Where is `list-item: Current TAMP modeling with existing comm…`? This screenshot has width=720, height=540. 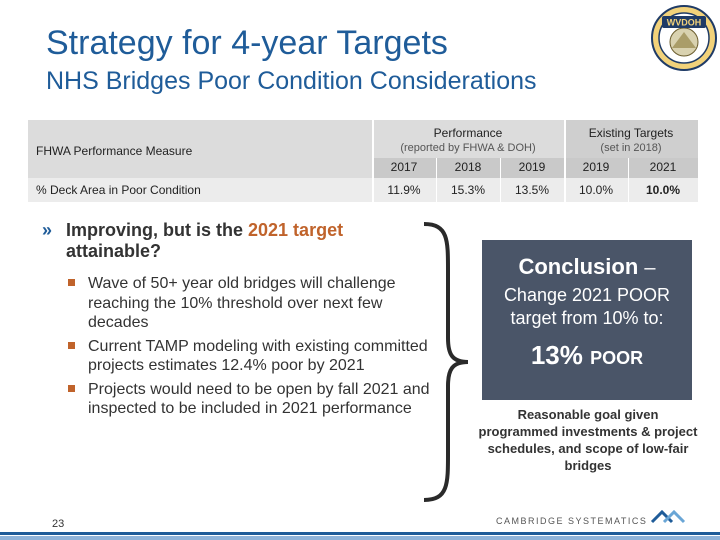
list-item: Current TAMP modeling with existing comm… is located at coordinates (255, 356).